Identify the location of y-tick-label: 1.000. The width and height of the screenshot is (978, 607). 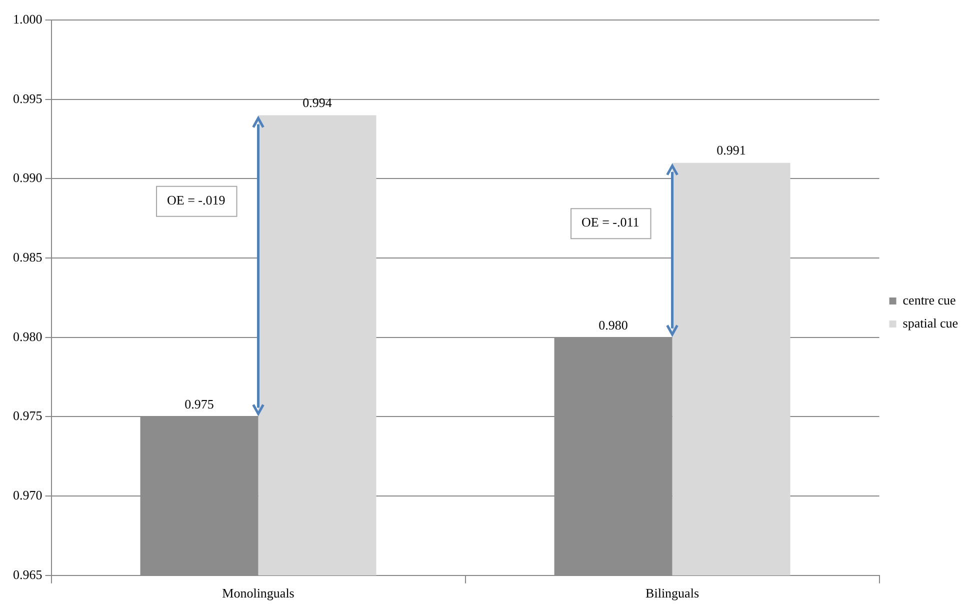
(27, 18).